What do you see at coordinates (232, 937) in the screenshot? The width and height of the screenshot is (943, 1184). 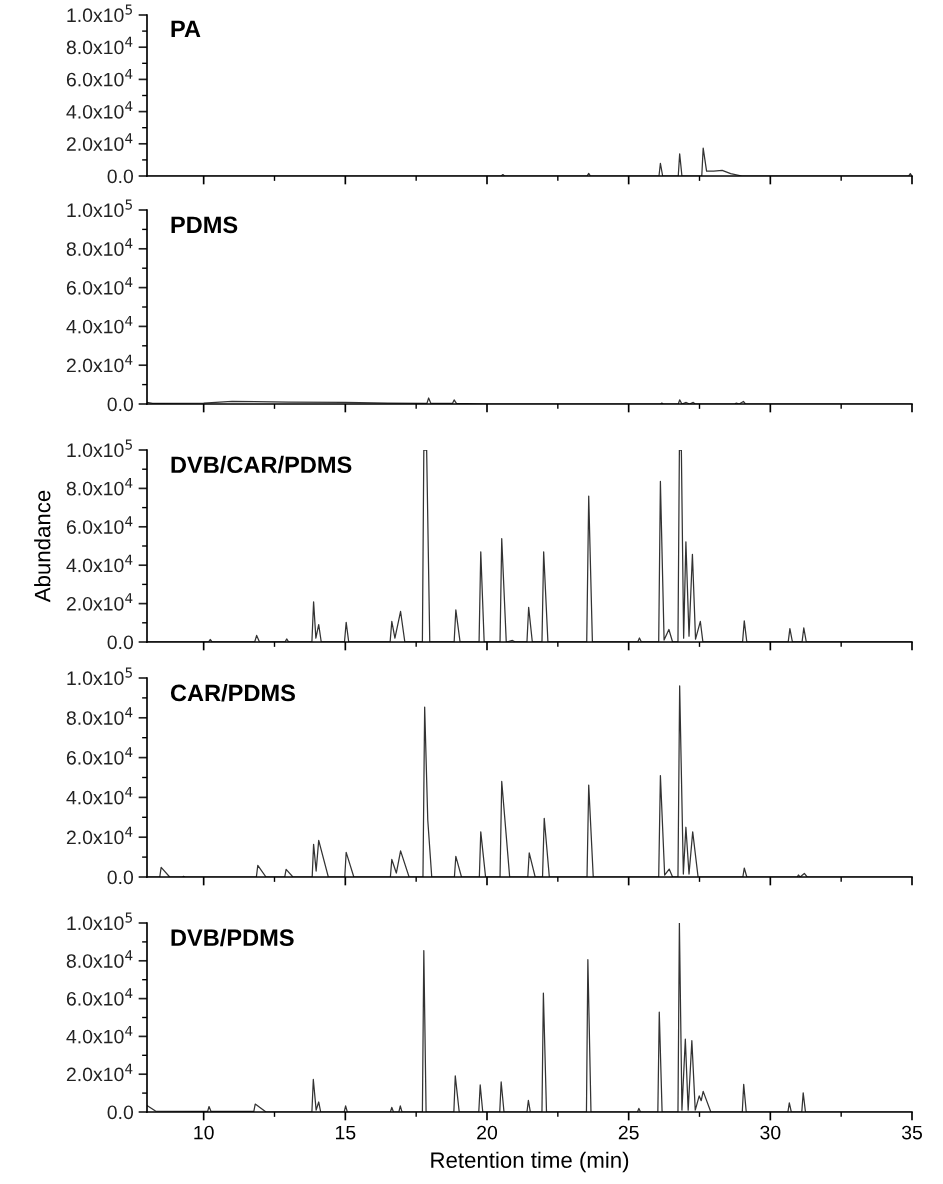 I see `chart-title: DVB/PDMS` at bounding box center [232, 937].